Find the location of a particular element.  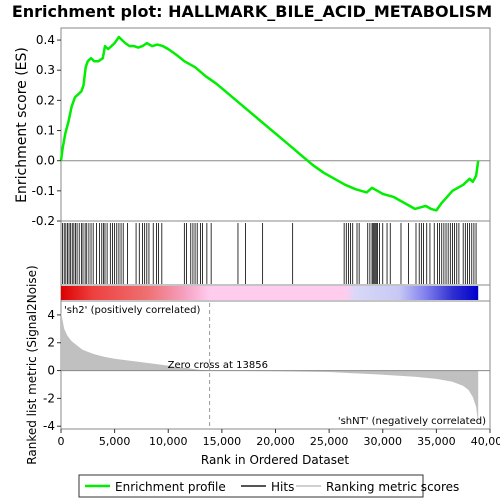

legend-label-enrichment: Enrichment profile is located at coordinates (170, 487).